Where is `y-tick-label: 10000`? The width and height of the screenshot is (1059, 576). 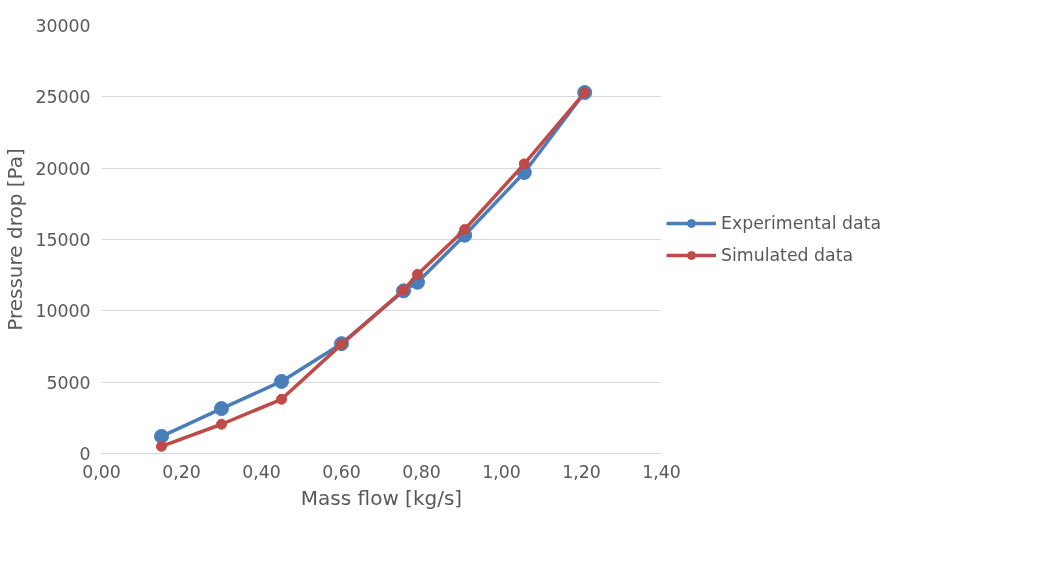
y-tick-label: 10000 is located at coordinates (63, 311).